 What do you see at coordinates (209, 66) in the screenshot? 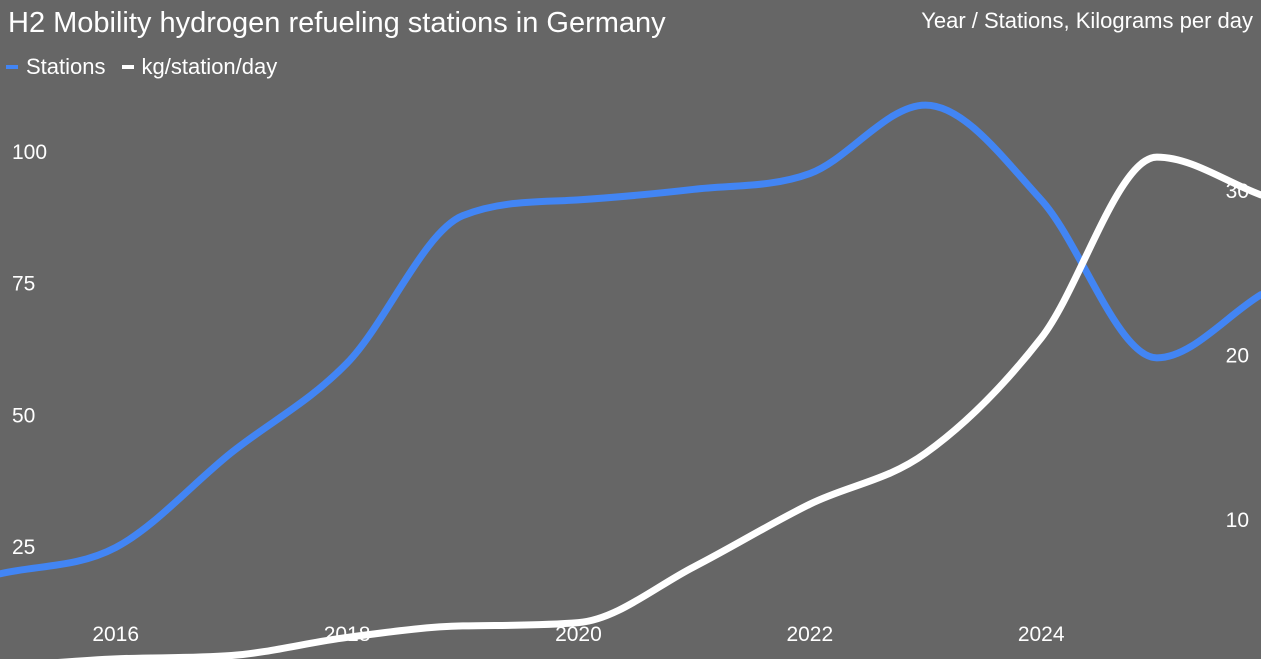
I see `legend-label-kg-per-station: kg/station/day` at bounding box center [209, 66].